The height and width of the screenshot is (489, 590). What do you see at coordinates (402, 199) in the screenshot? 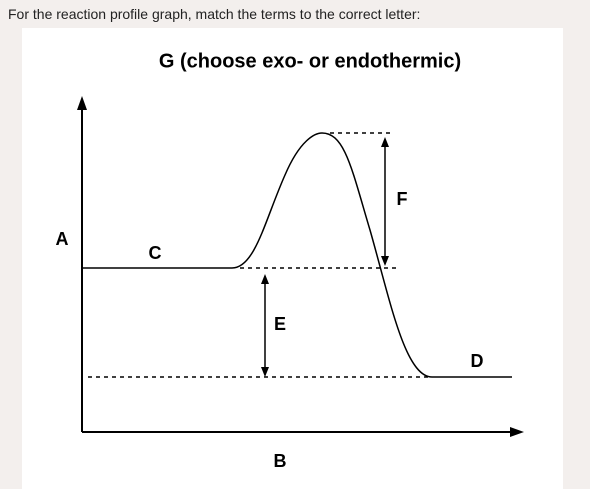
I see `label-f: F` at bounding box center [402, 199].